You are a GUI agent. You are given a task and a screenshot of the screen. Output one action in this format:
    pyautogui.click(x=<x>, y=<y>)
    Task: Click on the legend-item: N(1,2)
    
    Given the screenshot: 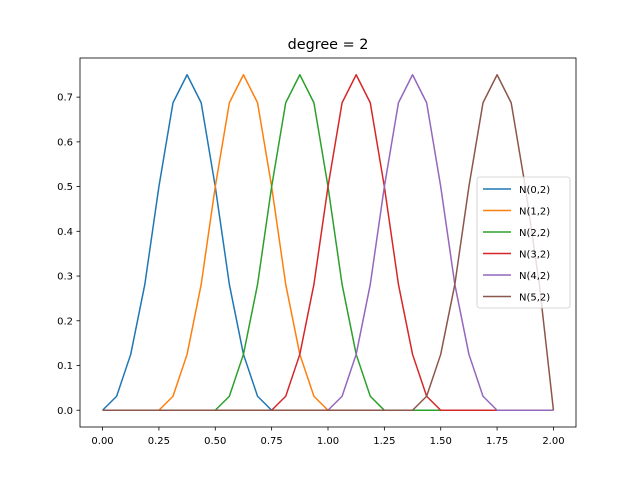 What is the action you would take?
    pyautogui.click(x=516, y=212)
    